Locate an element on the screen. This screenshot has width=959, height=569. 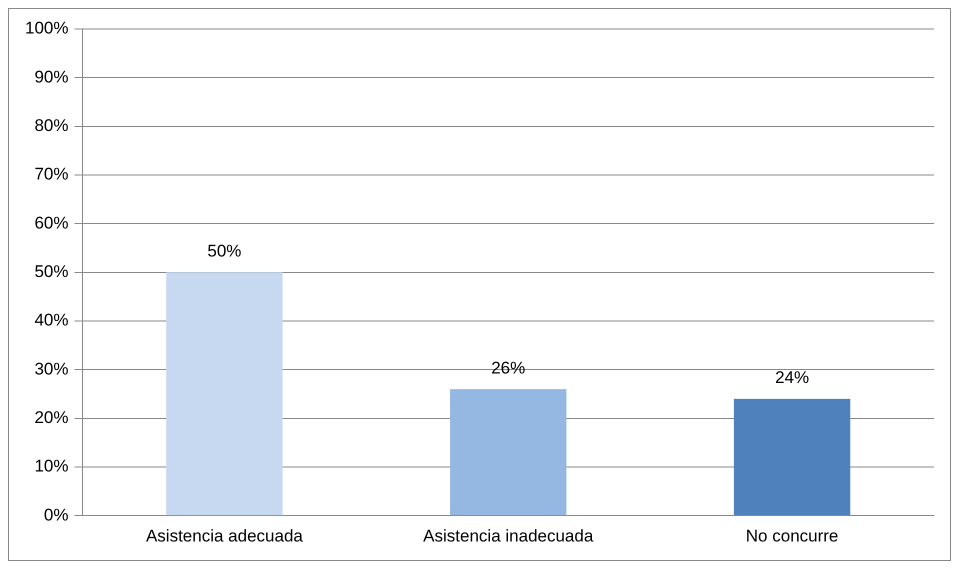
x-tick-label: Asistencia inadecuada is located at coordinates (508, 536).